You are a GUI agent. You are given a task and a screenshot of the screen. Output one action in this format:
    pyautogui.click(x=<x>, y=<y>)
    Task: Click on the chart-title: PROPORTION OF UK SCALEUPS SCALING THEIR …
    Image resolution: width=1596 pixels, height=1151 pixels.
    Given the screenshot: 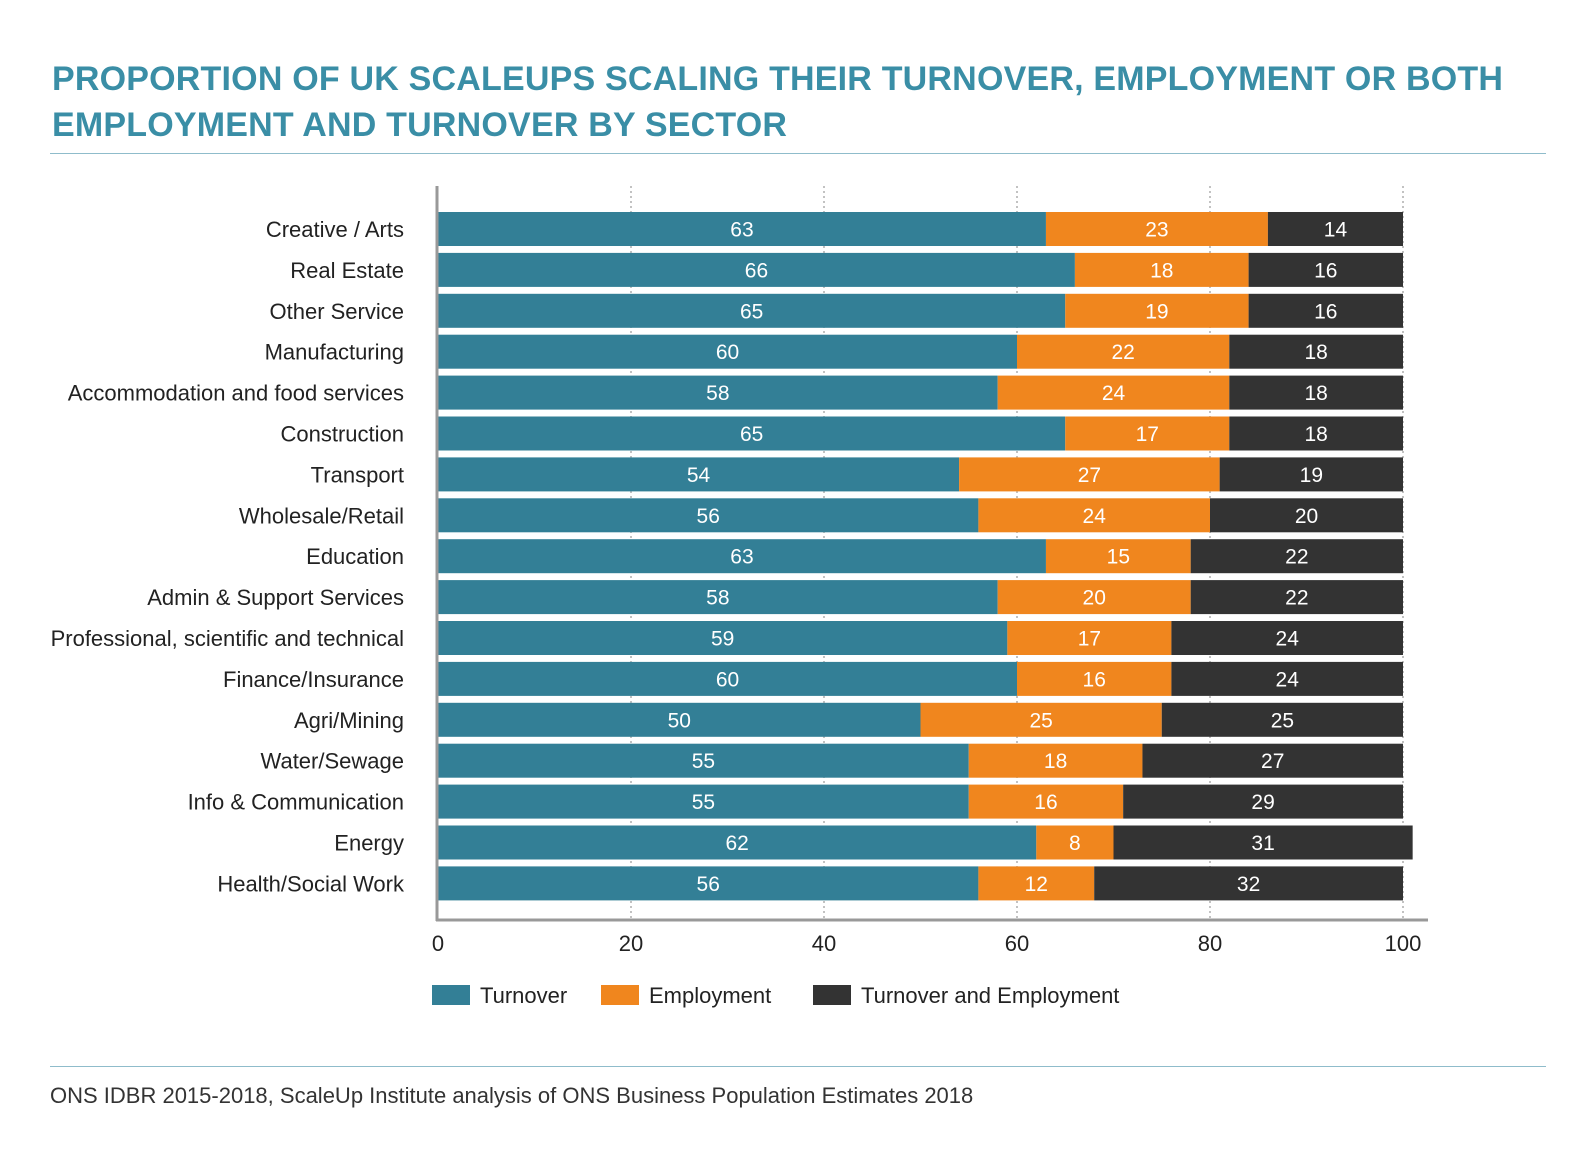 What is the action you would take?
    pyautogui.click(x=778, y=102)
    